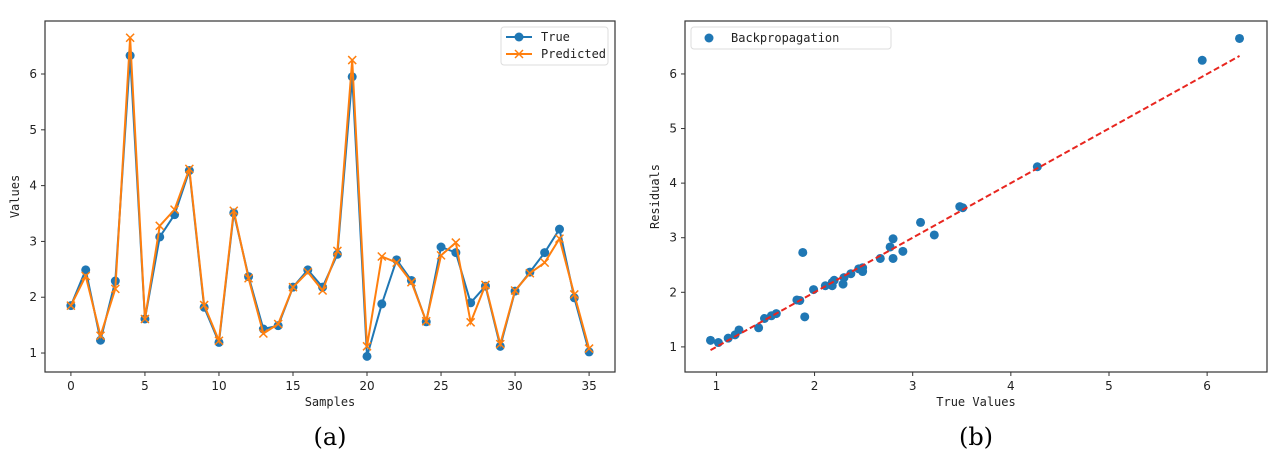 The width and height of the screenshot is (1280, 465). What do you see at coordinates (1207, 386) in the screenshot?
I see `x-tick-label: 6` at bounding box center [1207, 386].